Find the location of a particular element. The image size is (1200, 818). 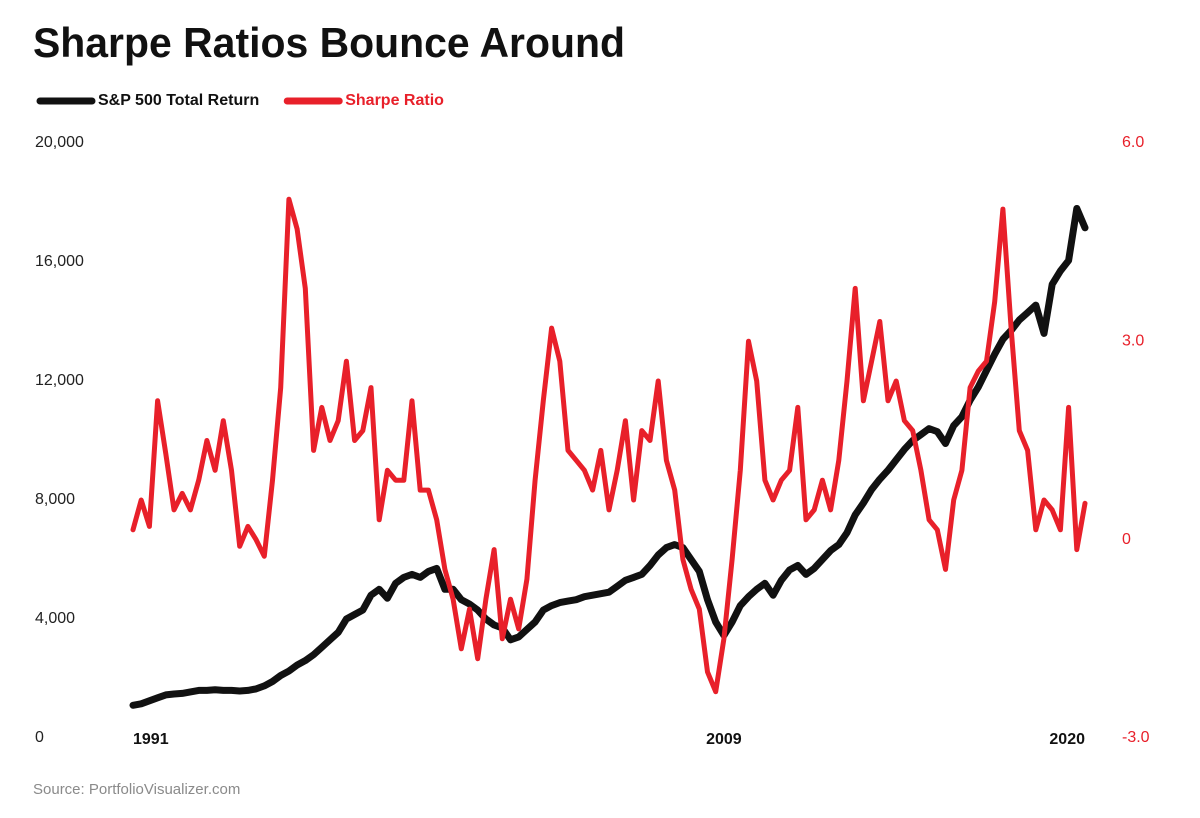

x-tick-label: 2009 is located at coordinates (724, 739).